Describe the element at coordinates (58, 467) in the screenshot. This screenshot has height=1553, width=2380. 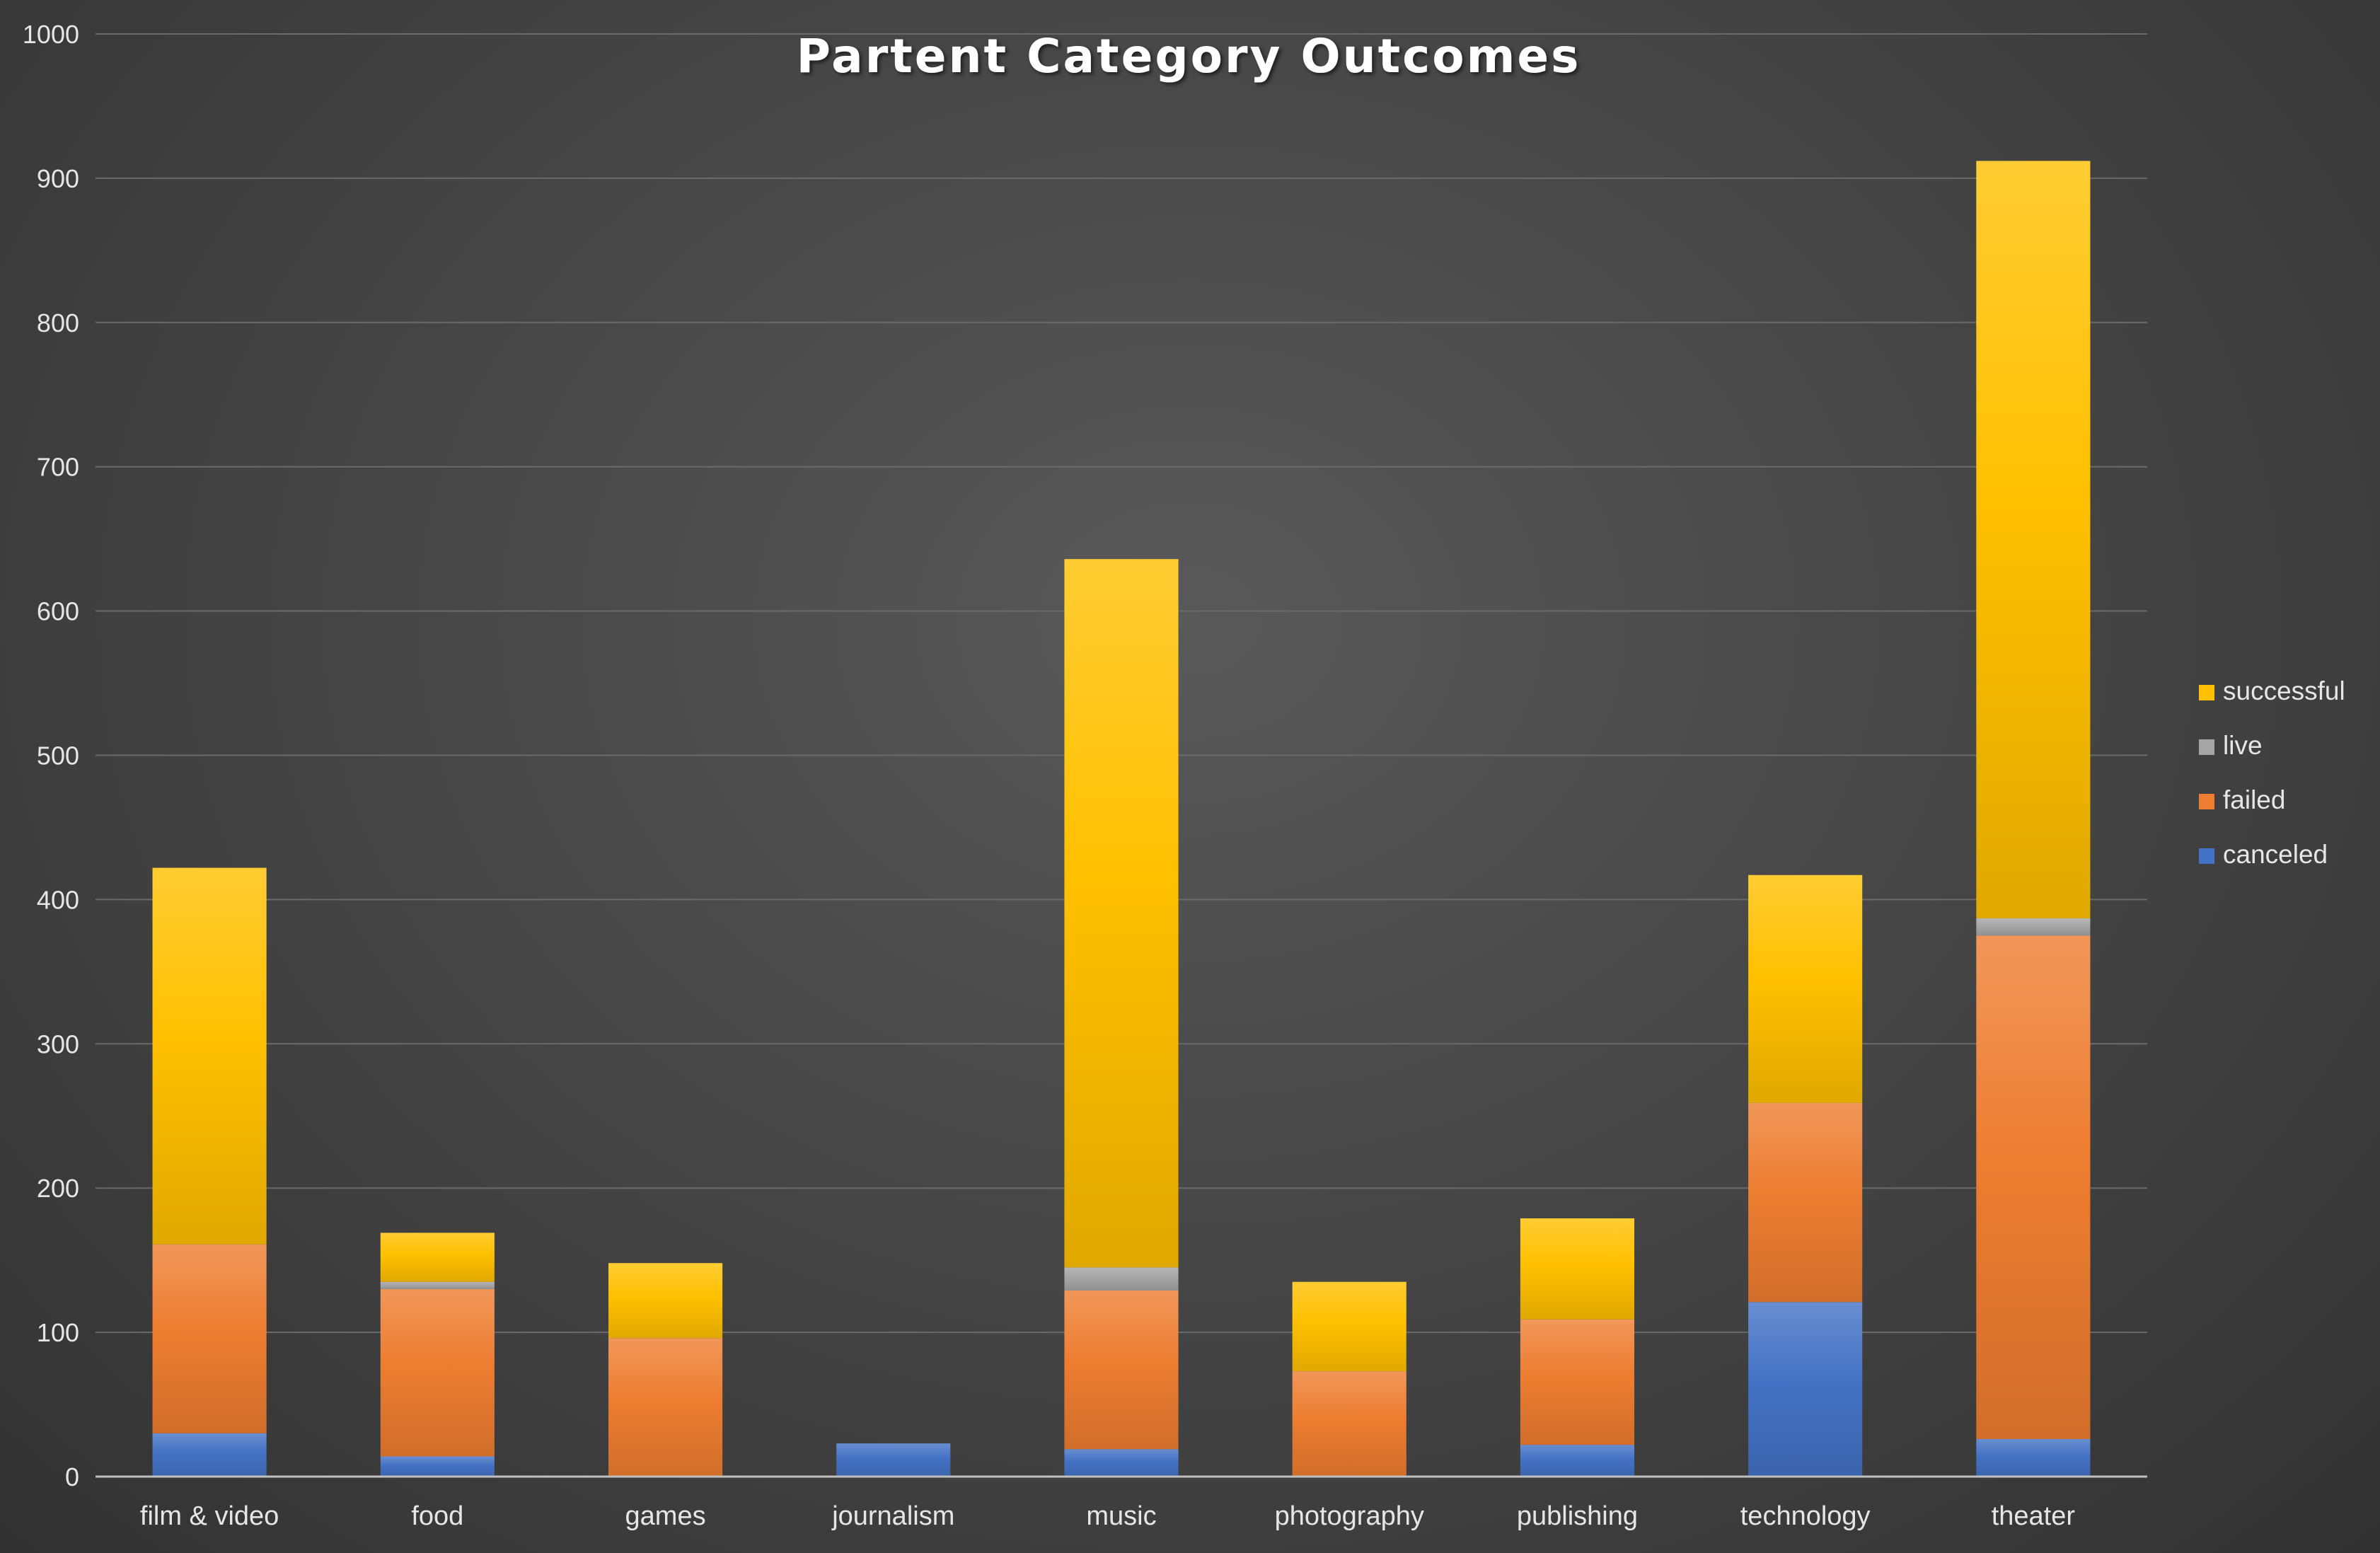
I see `y-tick-label: 700` at that location.